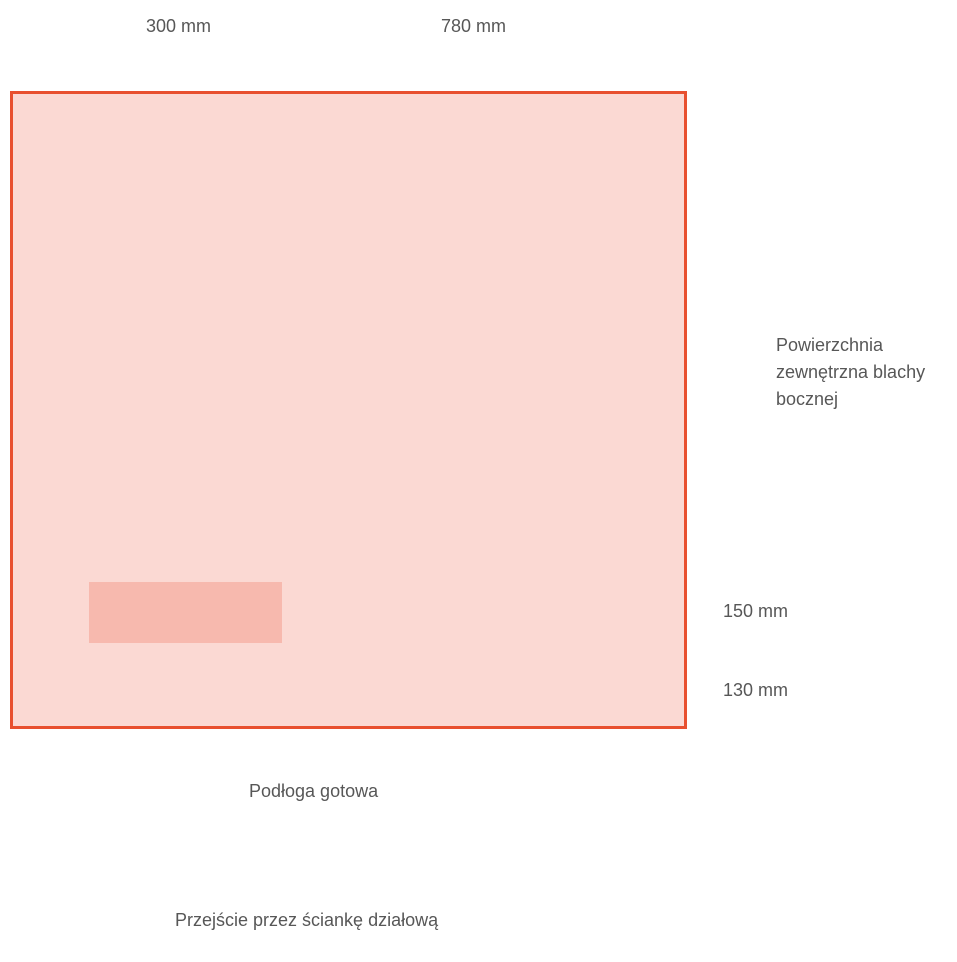  Describe the element at coordinates (307, 920) in the screenshot. I see `partition-passage-label: Przejście przez ściankę działową` at that location.